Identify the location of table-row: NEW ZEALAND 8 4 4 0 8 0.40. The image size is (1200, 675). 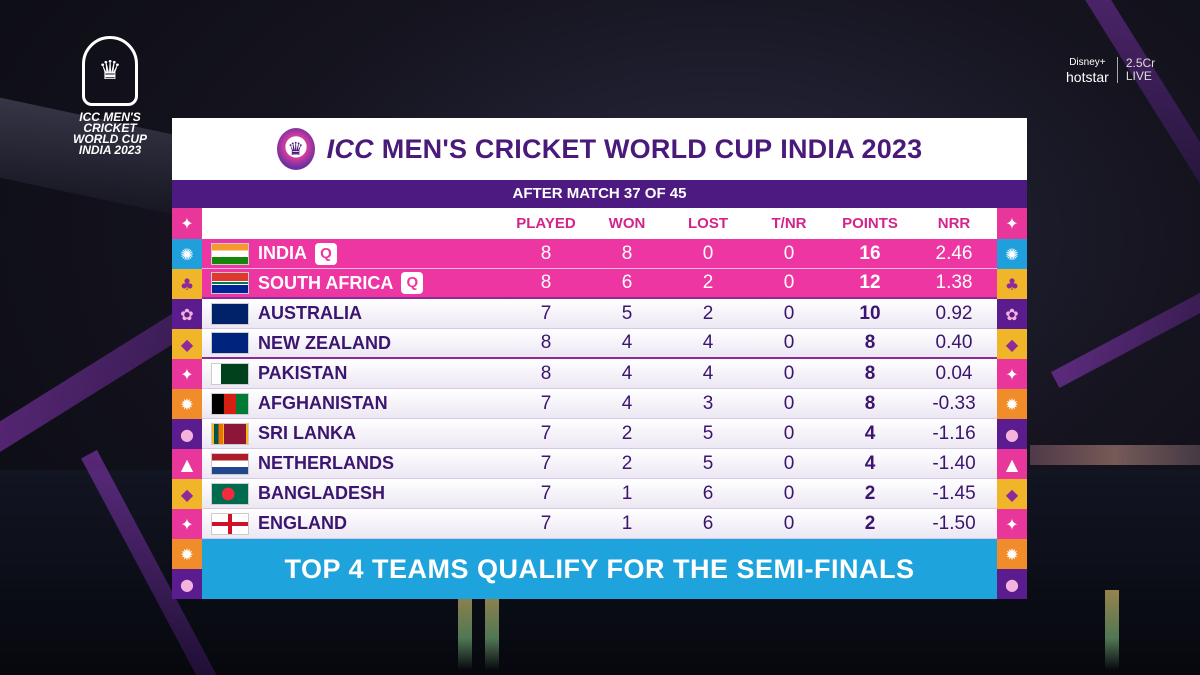
(599, 344).